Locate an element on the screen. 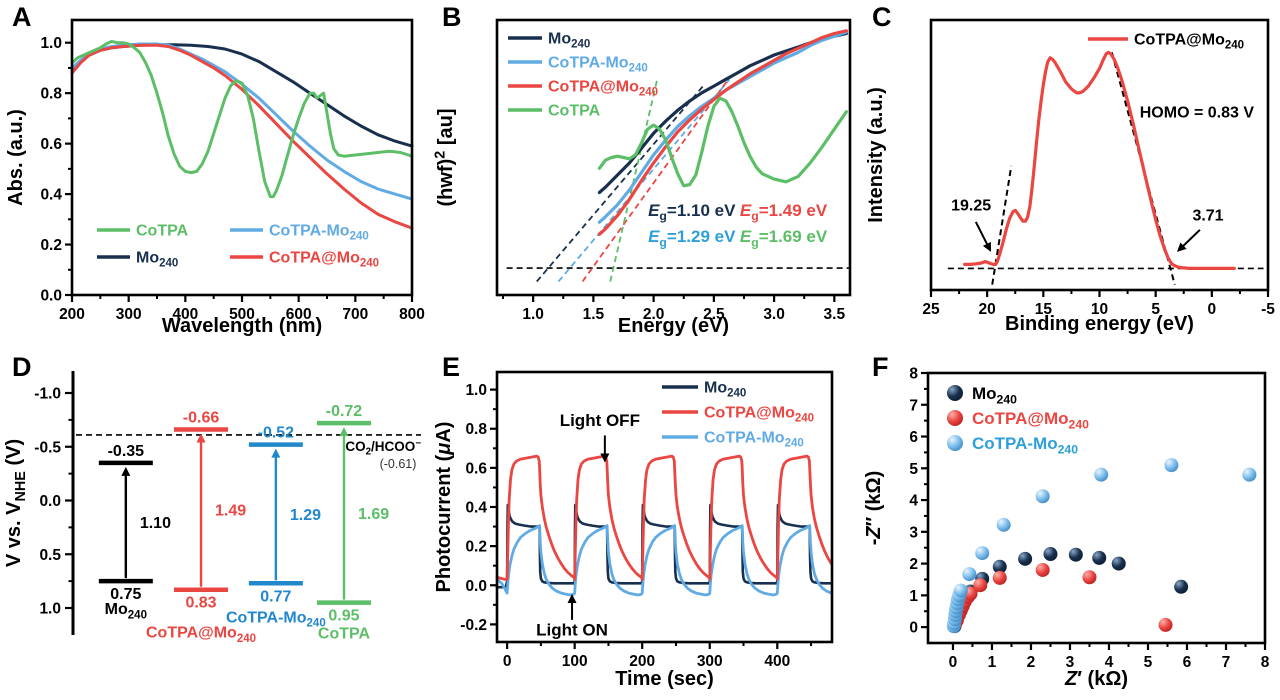 The width and height of the screenshot is (1280, 700). legend-label: CoTPA is located at coordinates (574, 111).